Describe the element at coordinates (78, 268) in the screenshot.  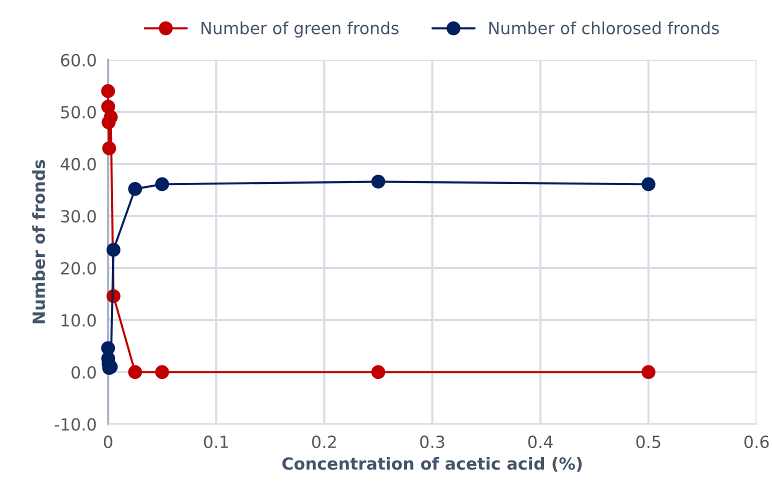
I see `y-tick-label: 20.0` at that location.